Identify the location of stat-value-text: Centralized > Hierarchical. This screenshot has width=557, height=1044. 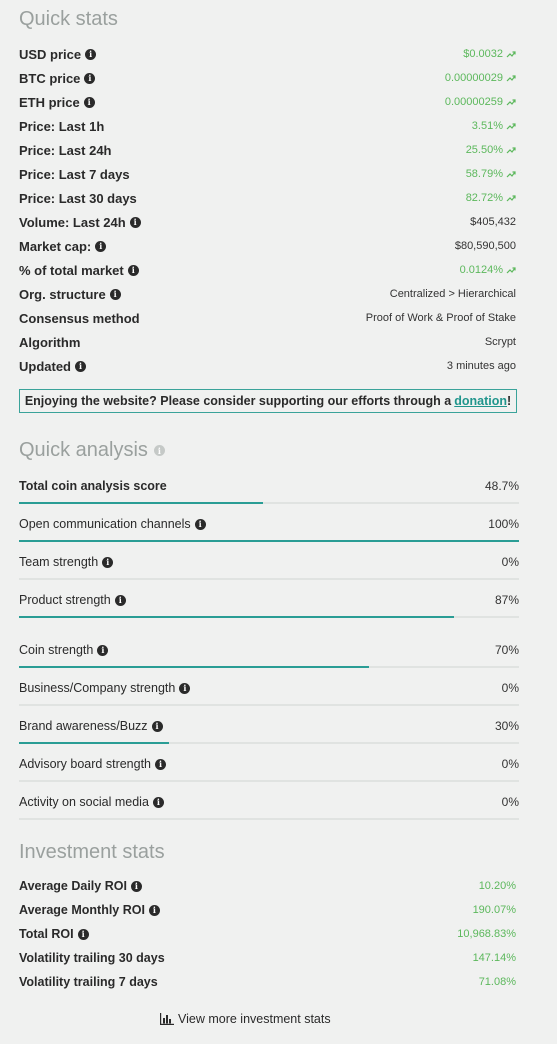
(452, 294).